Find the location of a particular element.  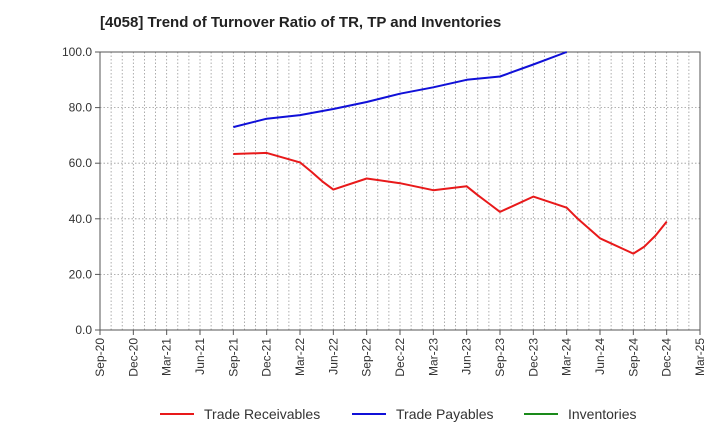

trade-receivables-line is located at coordinates (450, 203).